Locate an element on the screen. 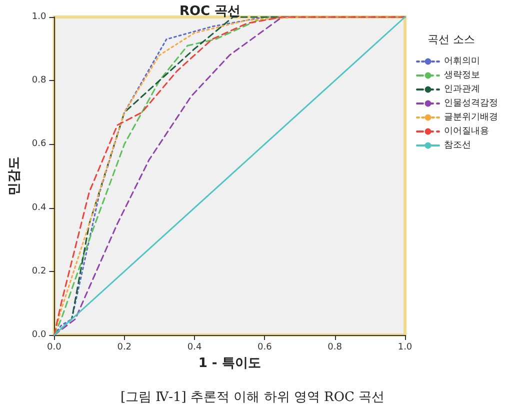 This screenshot has width=505, height=418. x-axis-title: 1 - 특이도 is located at coordinates (229, 363).